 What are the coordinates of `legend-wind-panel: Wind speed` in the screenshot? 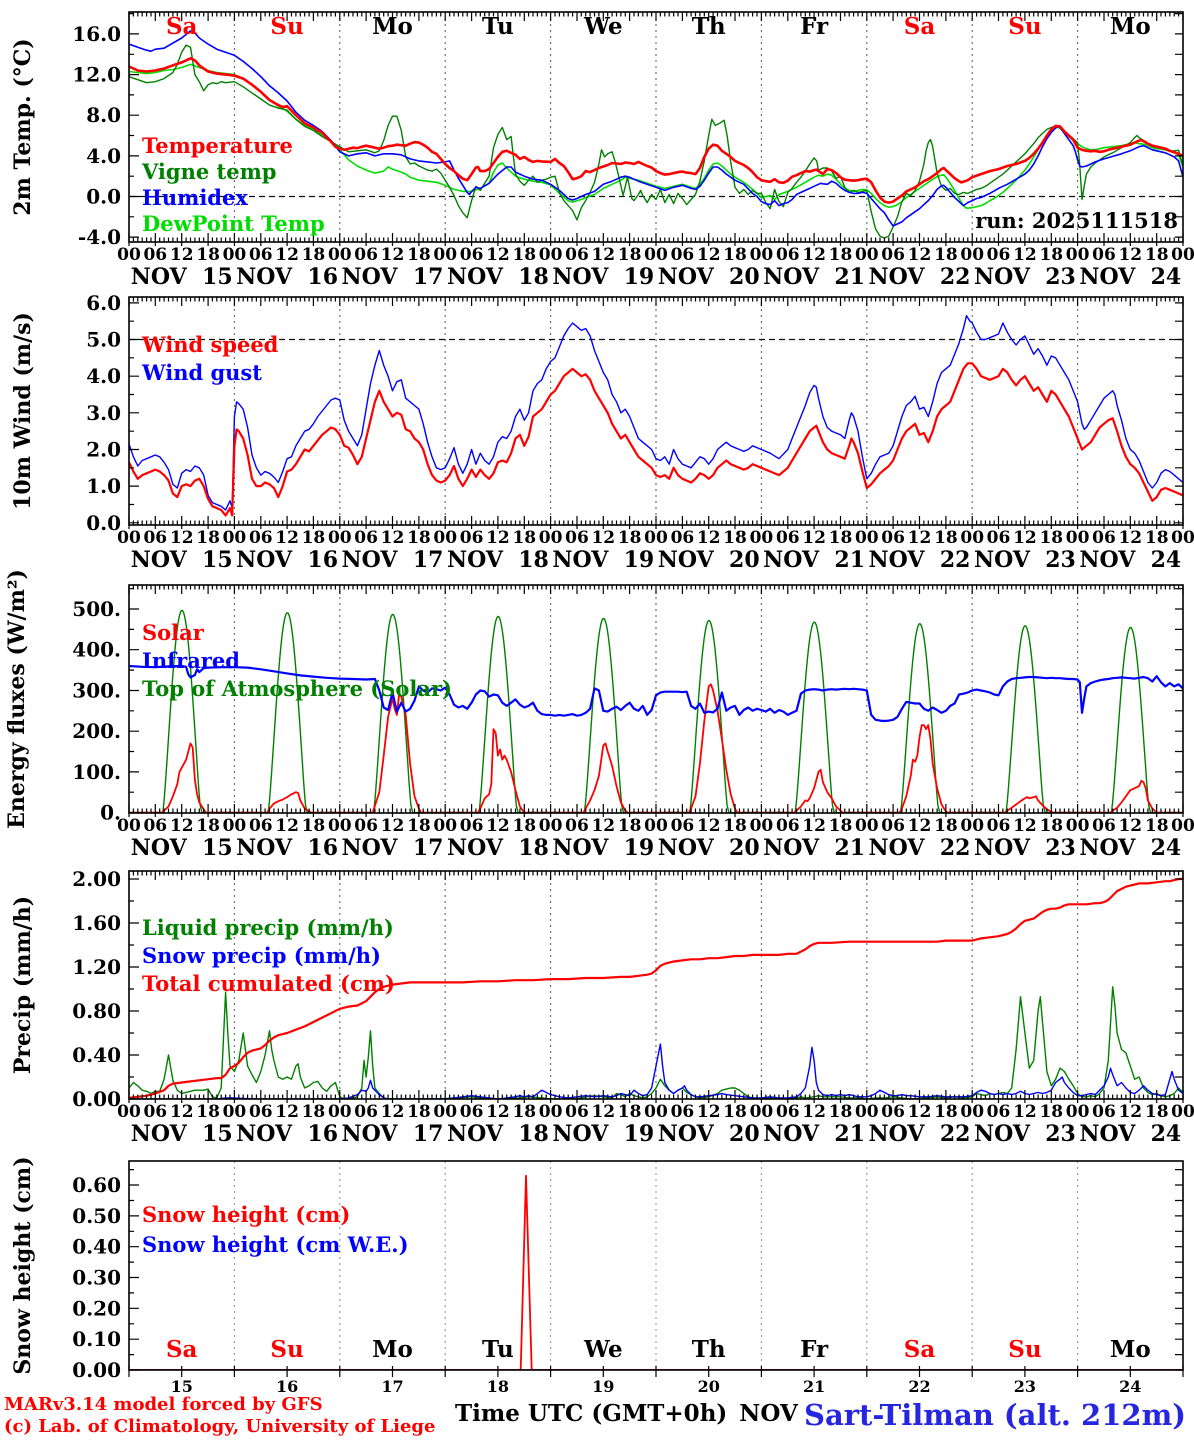 It's located at (210, 344).